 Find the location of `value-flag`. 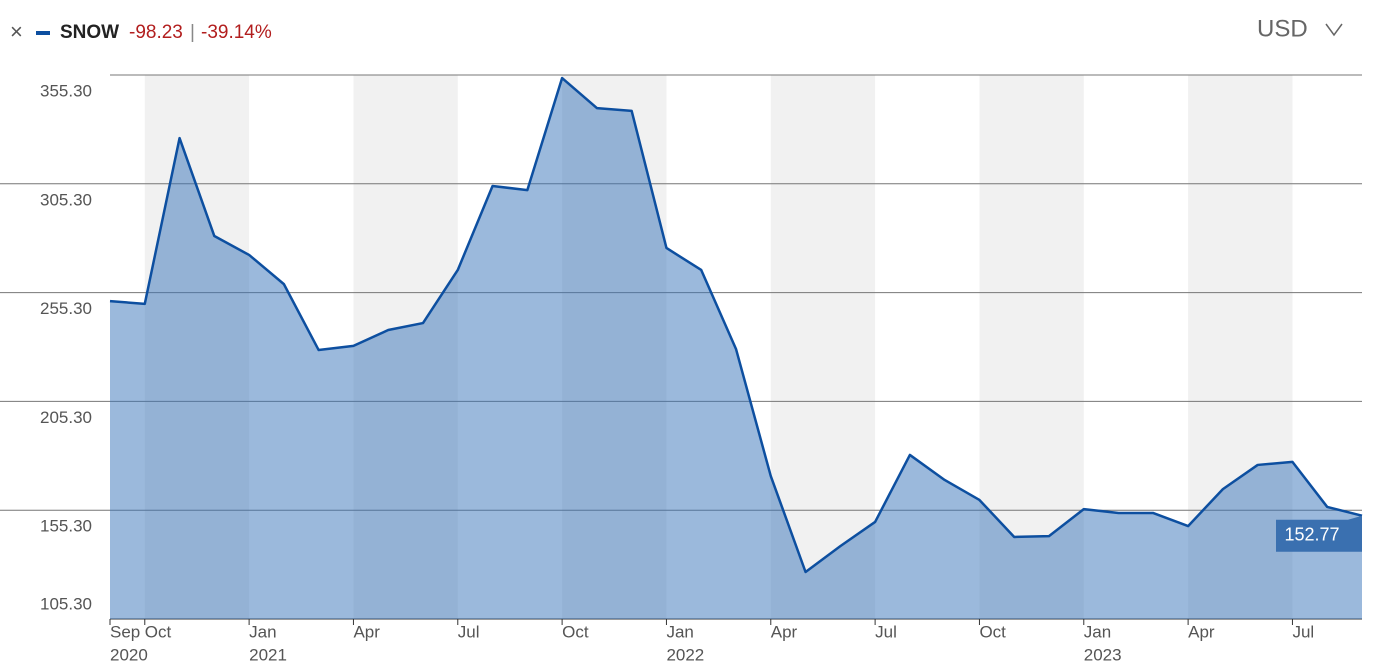

value-flag is located at coordinates (1319, 533).